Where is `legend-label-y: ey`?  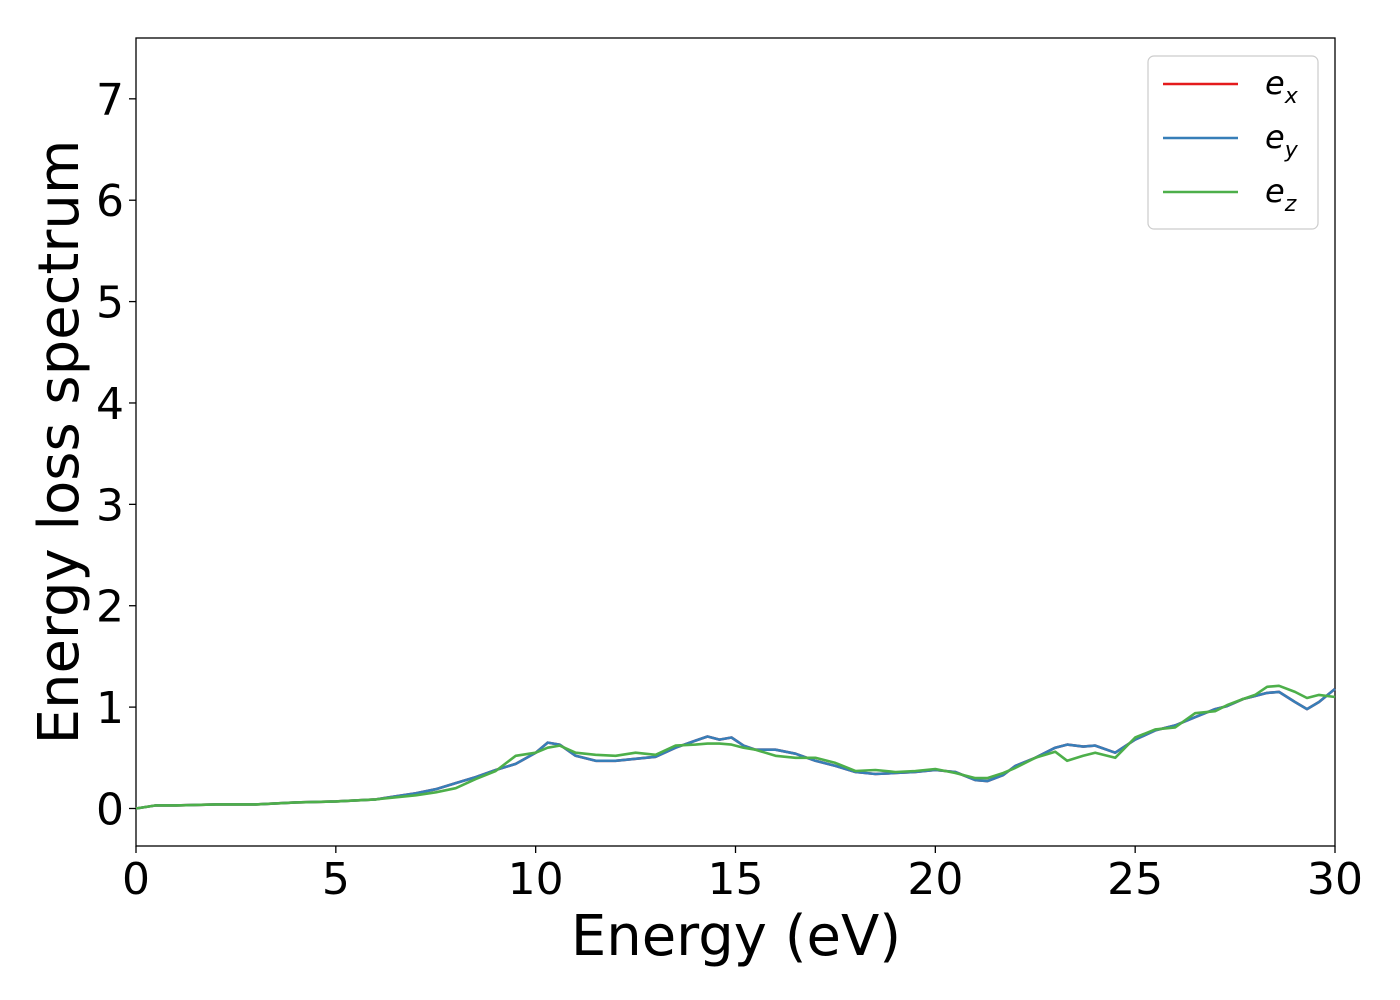 legend-label-y: ey is located at coordinates (1282, 140).